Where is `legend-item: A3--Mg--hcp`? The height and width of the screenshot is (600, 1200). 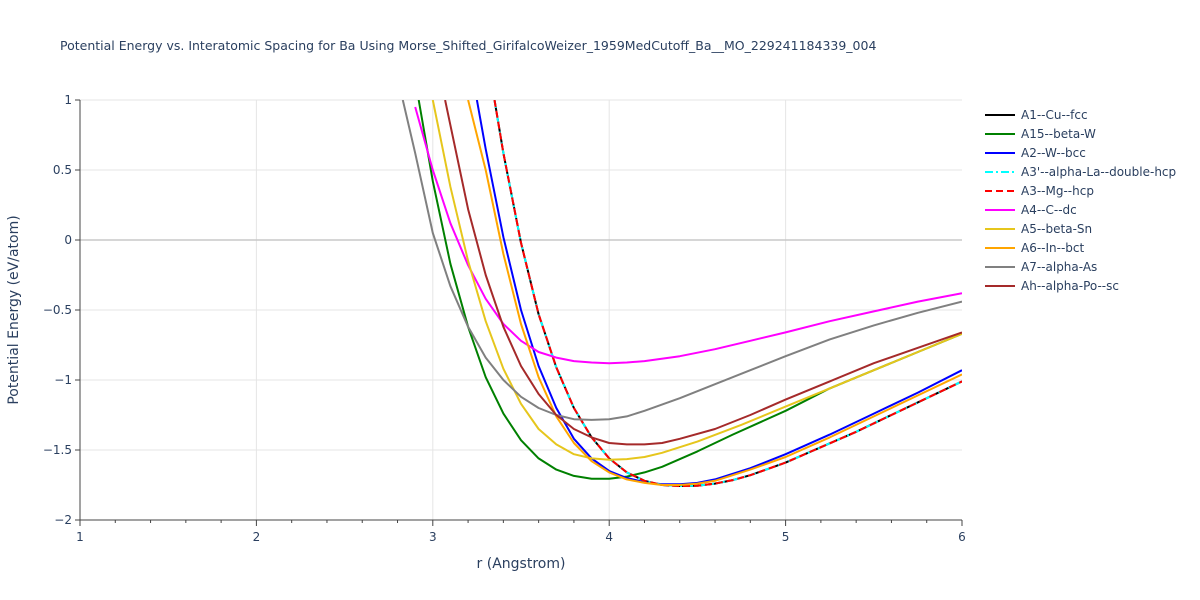 legend-item: A3--Mg--hcp is located at coordinates (1039, 191).